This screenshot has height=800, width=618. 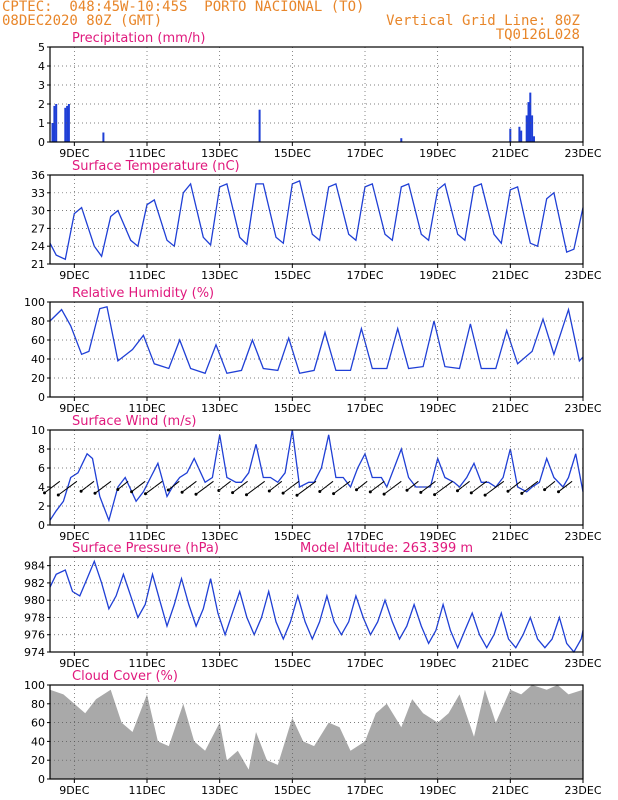 What do you see at coordinates (145, 548) in the screenshot?
I see `panel-title: Surface Pressure (hPa)` at bounding box center [145, 548].